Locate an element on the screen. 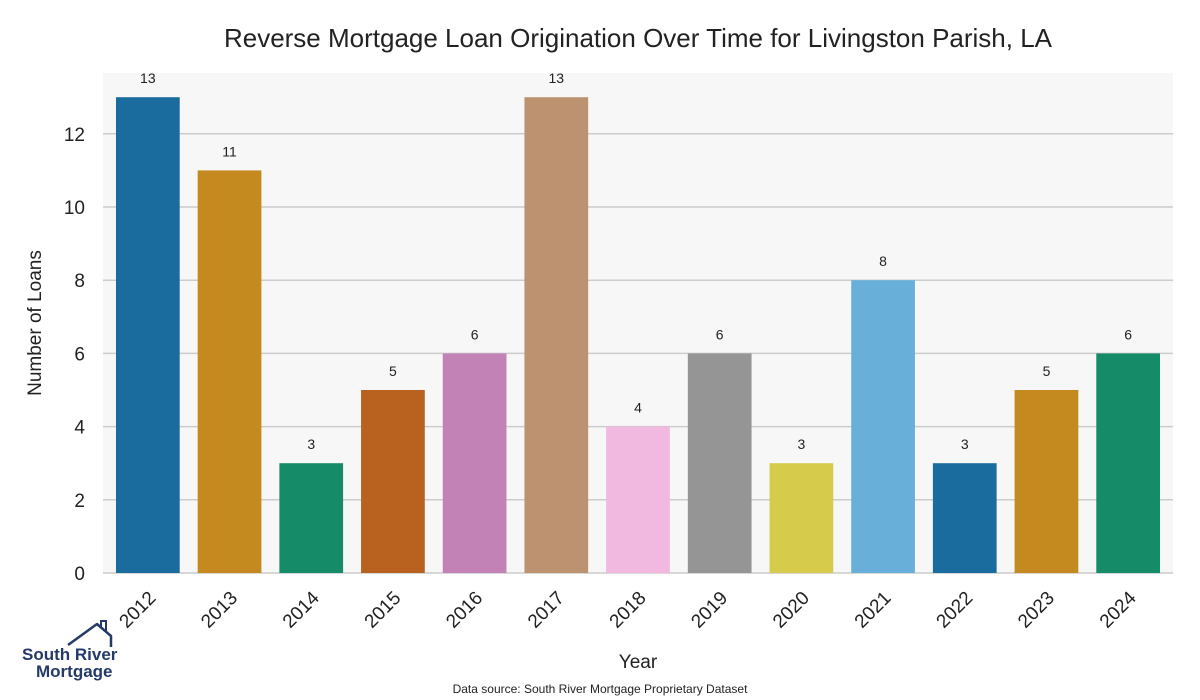 Image resolution: width=1200 pixels, height=700 pixels. x-tick-label: 2018 is located at coordinates (628, 610).